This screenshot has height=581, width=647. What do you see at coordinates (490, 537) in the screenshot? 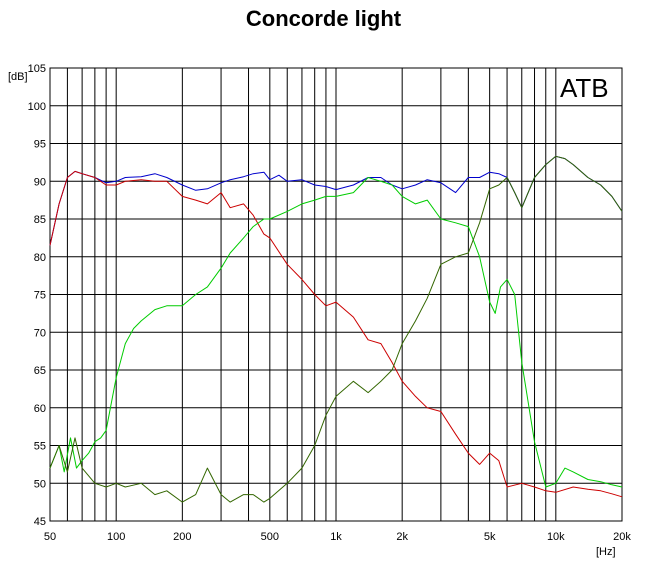
I see `x-tick-label: 5k` at bounding box center [490, 537].